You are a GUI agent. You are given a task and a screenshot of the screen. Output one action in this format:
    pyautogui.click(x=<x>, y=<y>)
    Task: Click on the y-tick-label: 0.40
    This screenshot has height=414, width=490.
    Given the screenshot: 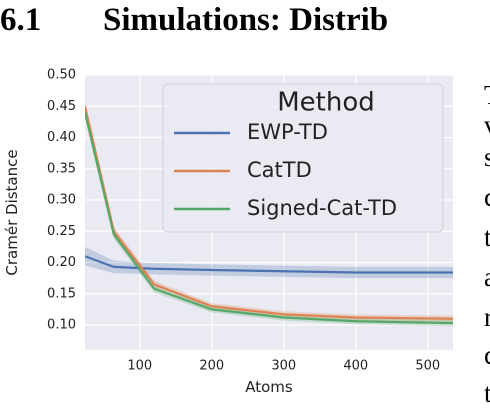 What is the action you would take?
    pyautogui.click(x=61, y=137)
    